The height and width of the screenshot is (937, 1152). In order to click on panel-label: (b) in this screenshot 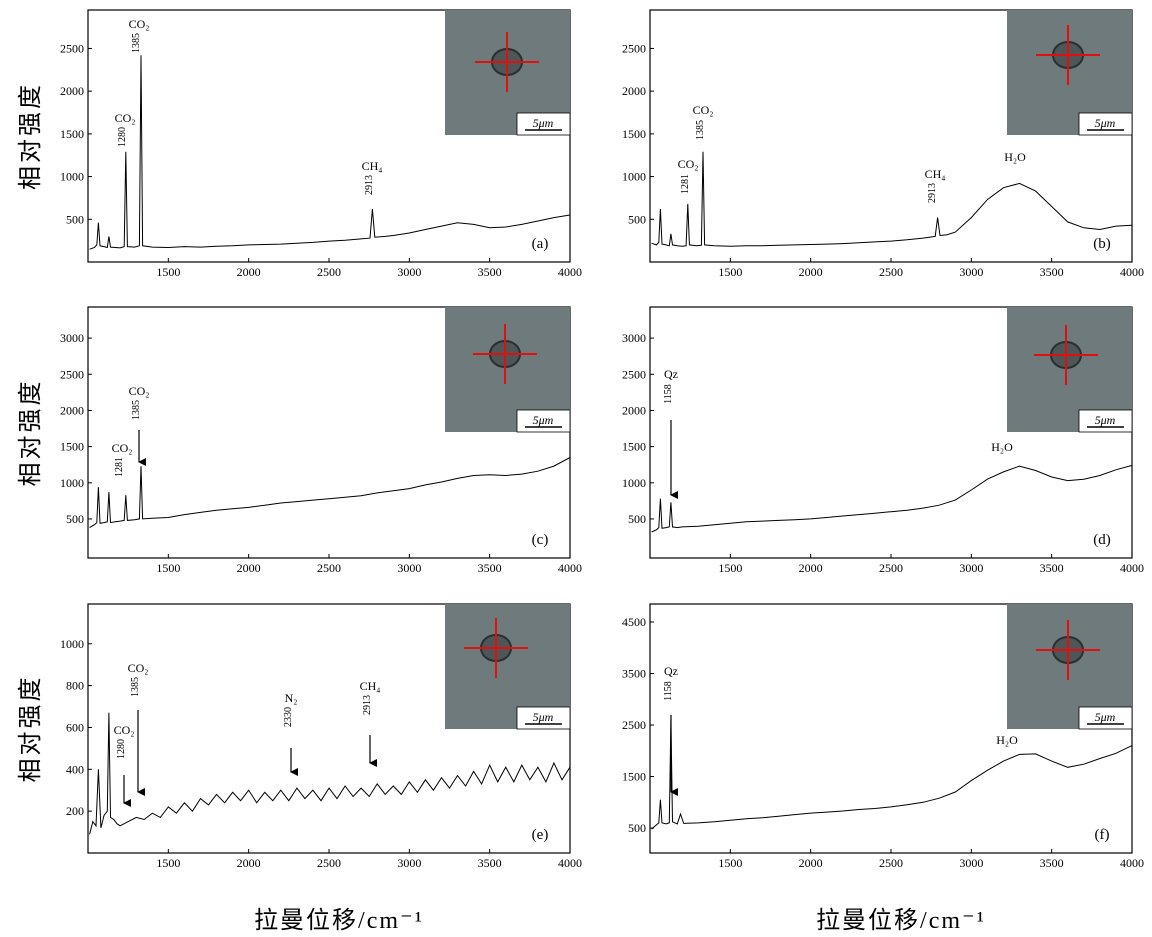, I will do `click(1102, 244)`.